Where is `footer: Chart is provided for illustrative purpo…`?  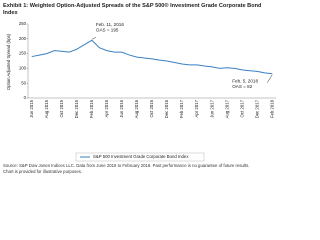 footer: Chart is provided for illustrative purpo… is located at coordinates (42, 171).